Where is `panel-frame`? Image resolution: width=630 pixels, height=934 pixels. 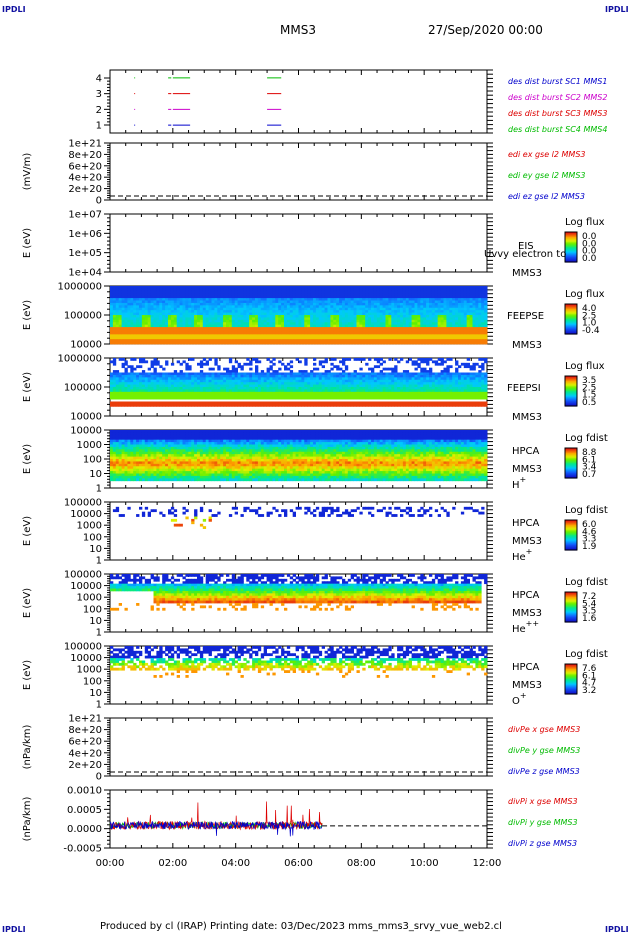 panel-frame is located at coordinates (298, 171).